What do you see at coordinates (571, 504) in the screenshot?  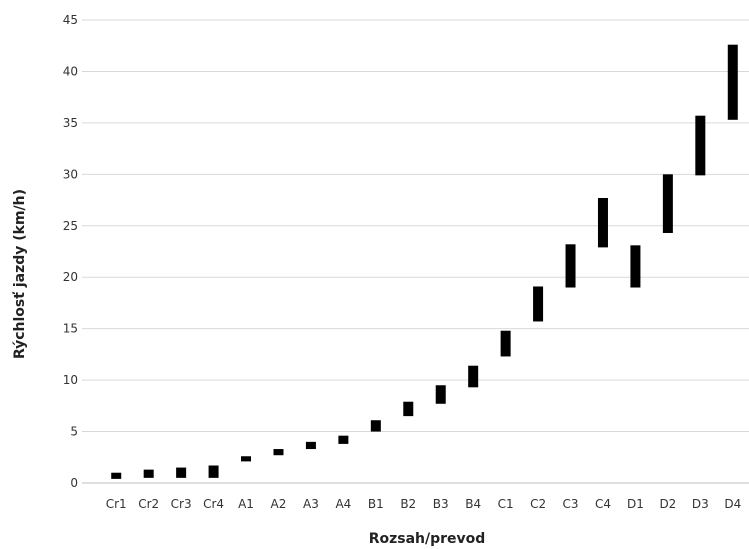 I see `x-tick-label: C3` at bounding box center [571, 504].